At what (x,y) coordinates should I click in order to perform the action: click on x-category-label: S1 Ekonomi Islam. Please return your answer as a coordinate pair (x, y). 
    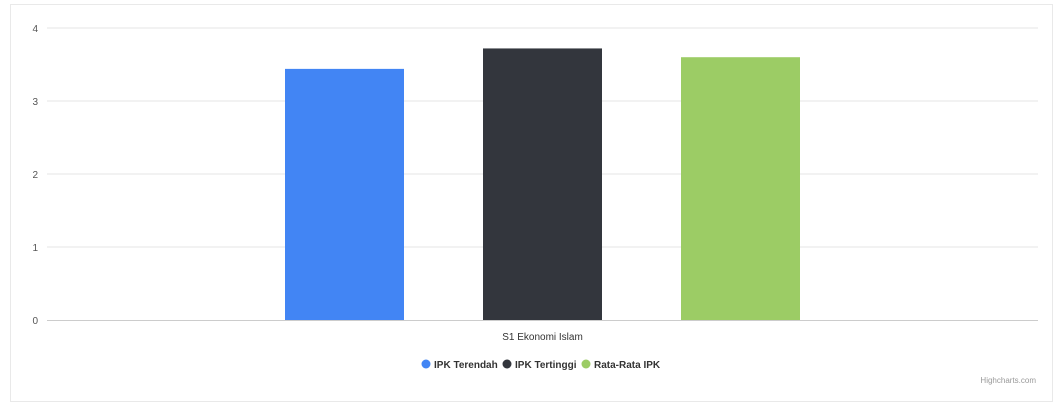
    Looking at the image, I should click on (542, 337).